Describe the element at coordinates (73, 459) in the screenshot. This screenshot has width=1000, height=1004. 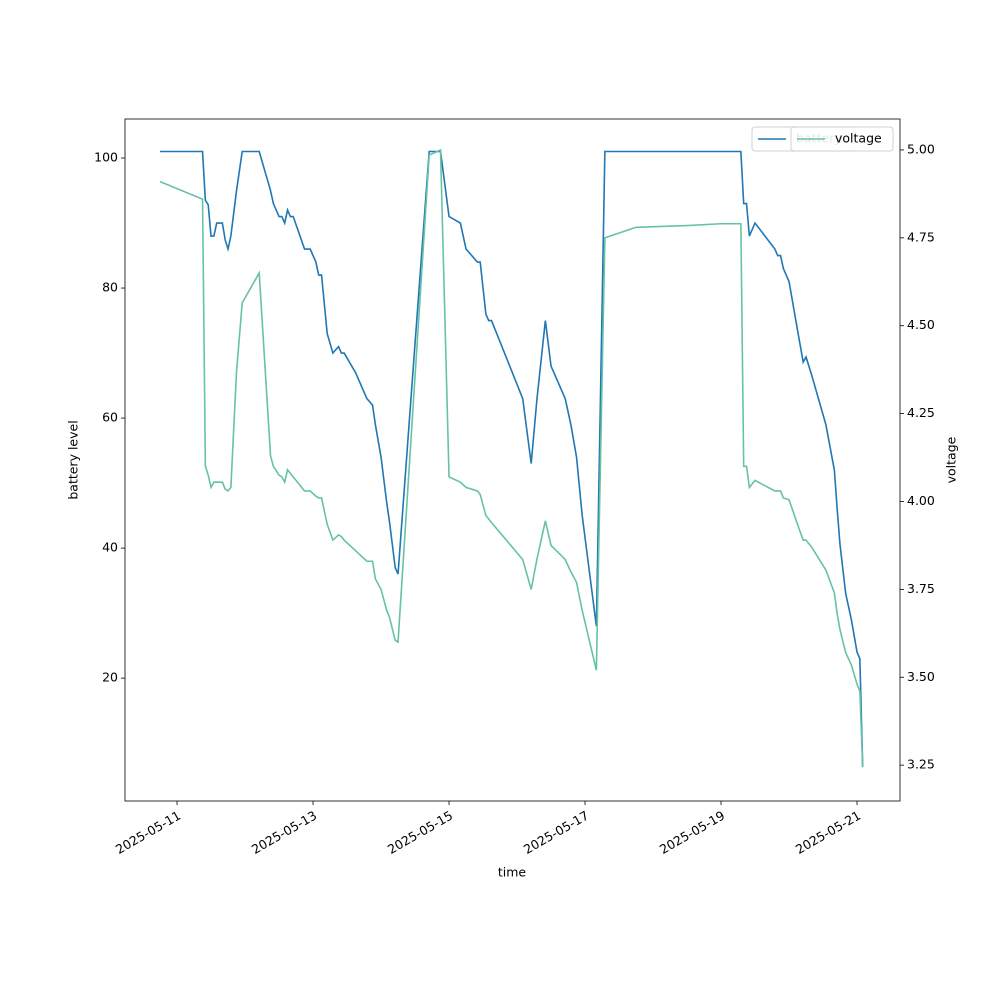
I see `y-axis-label: battery level` at that location.